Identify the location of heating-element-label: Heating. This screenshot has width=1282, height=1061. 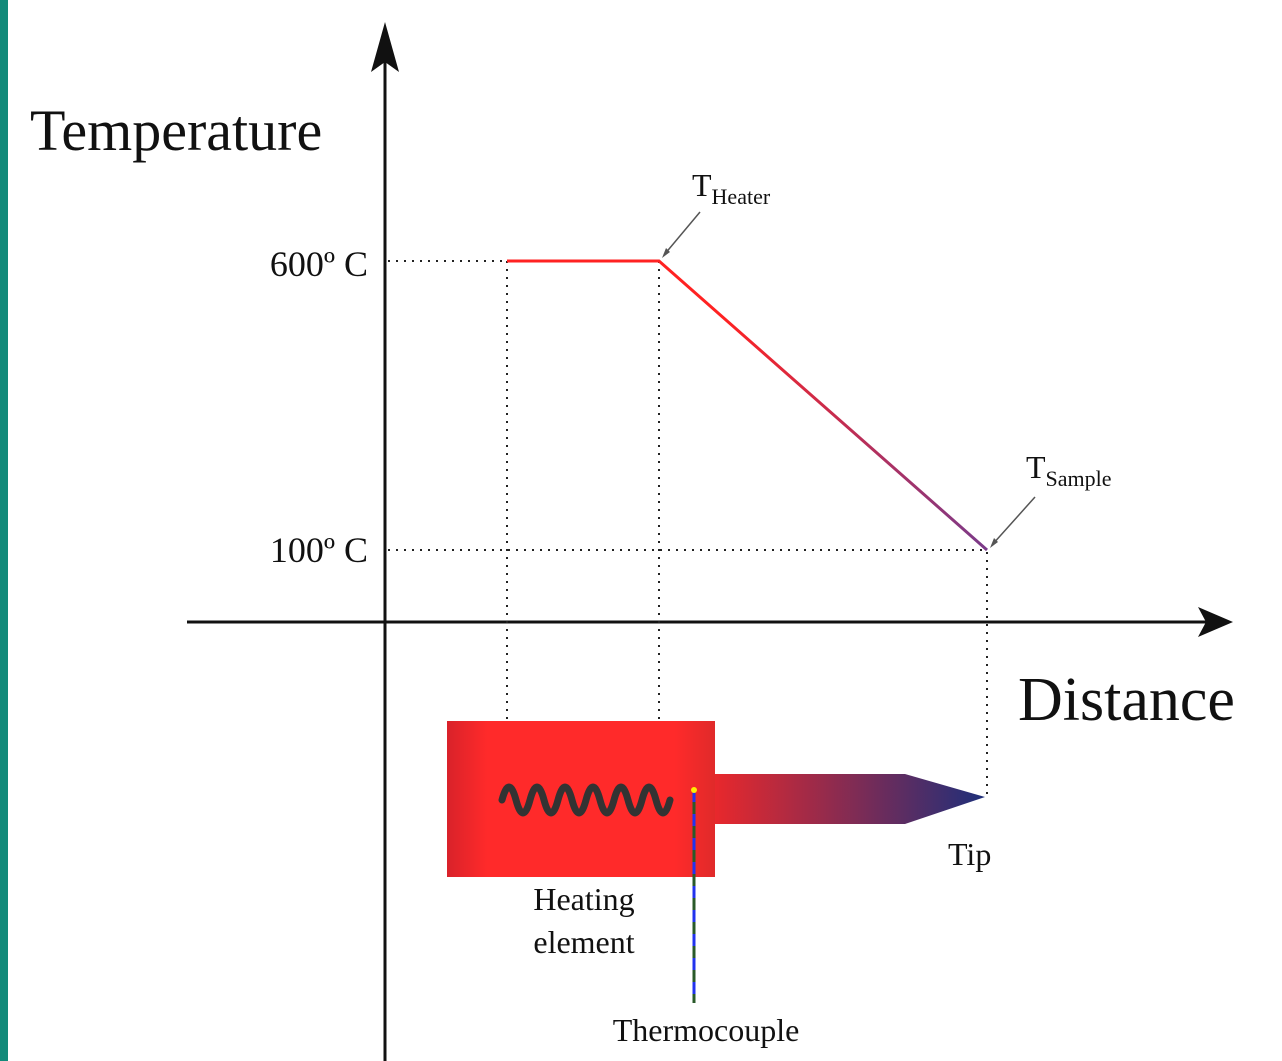
(583, 899).